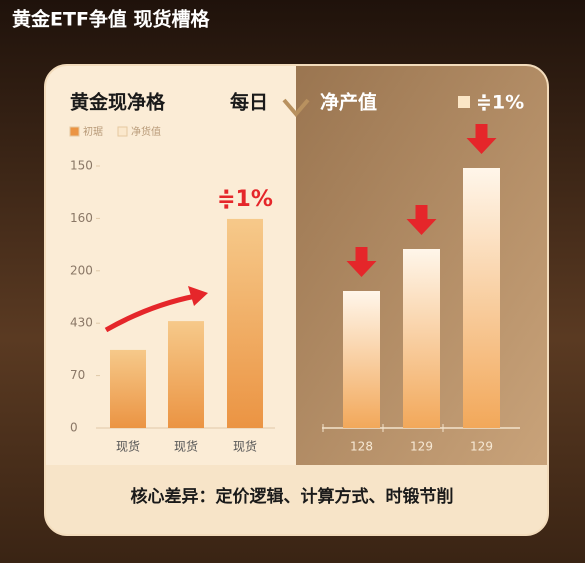 Image resolution: width=585 pixels, height=563 pixels. I want to click on panel-title: 黄金现净格, so click(118, 102).